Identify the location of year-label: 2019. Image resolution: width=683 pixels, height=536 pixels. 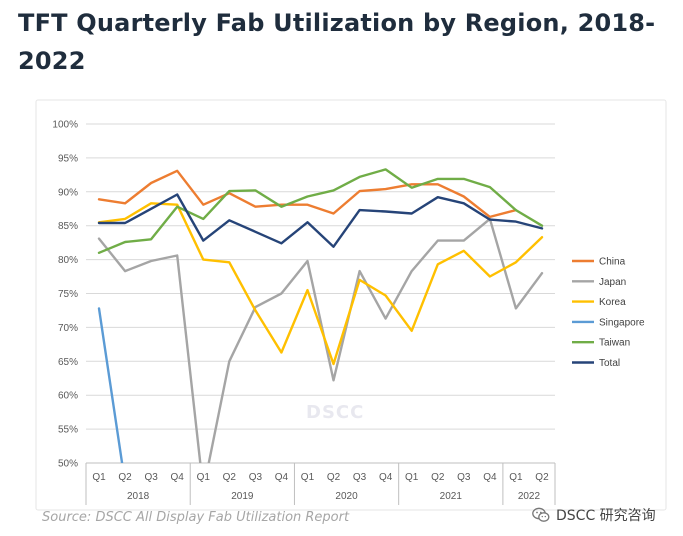
(242, 496).